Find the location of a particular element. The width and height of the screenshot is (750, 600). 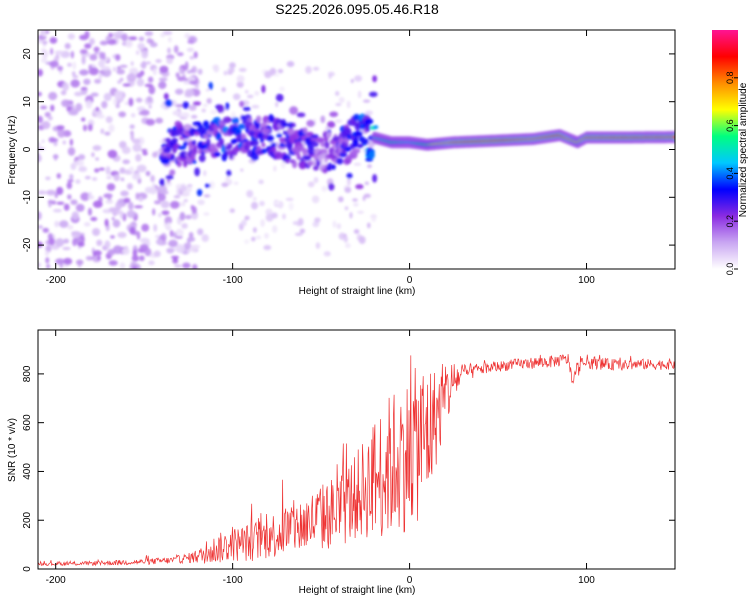

x-tick-label: 0 is located at coordinates (410, 580).